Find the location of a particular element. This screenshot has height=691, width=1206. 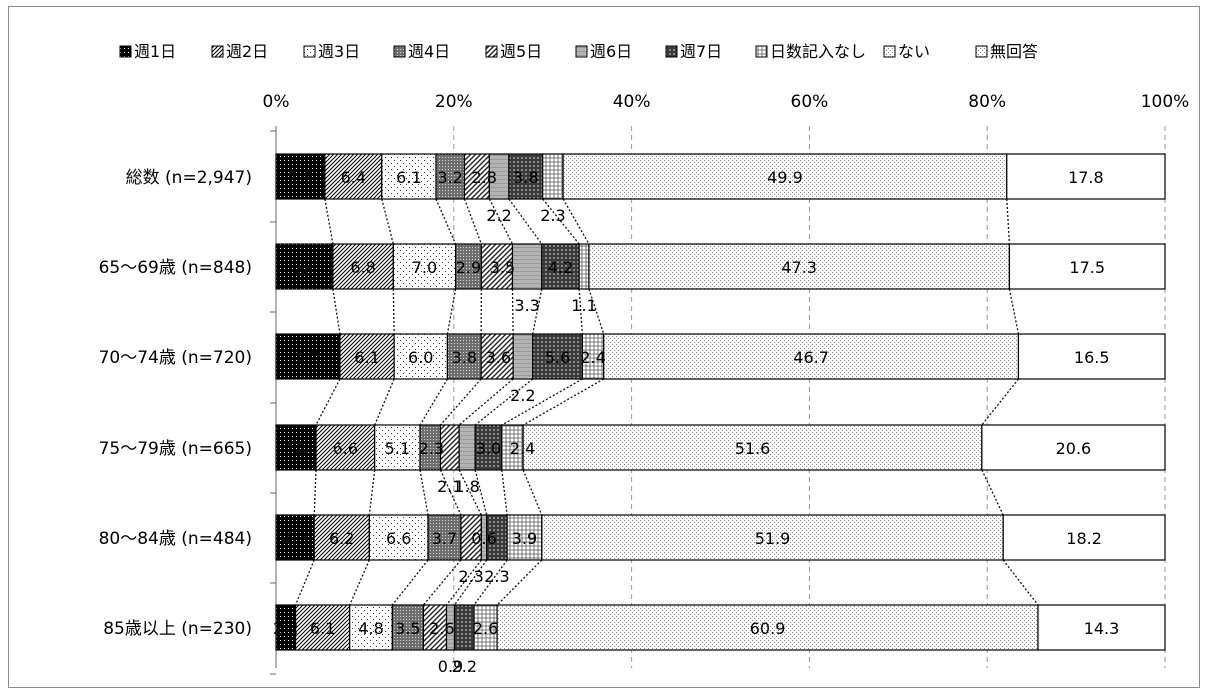

data-label: 17.8 is located at coordinates (1086, 177).